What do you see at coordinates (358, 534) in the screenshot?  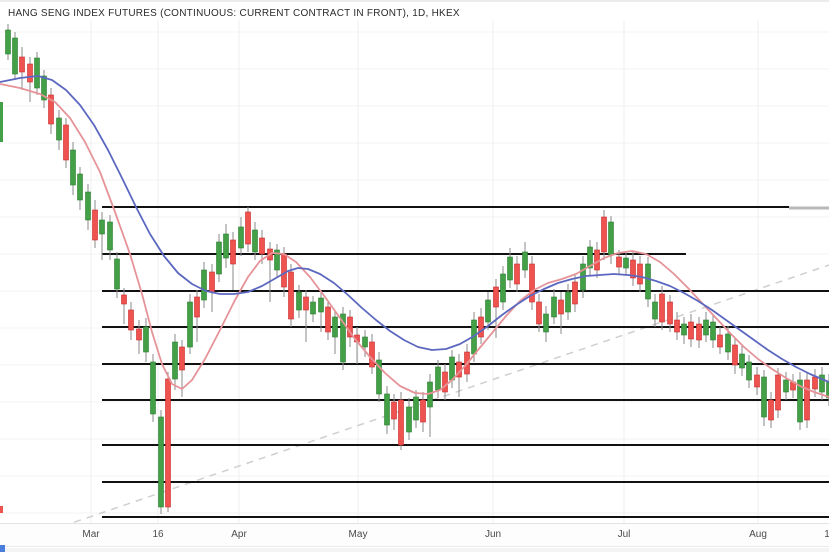 I see `x-axis-label-may: May` at bounding box center [358, 534].